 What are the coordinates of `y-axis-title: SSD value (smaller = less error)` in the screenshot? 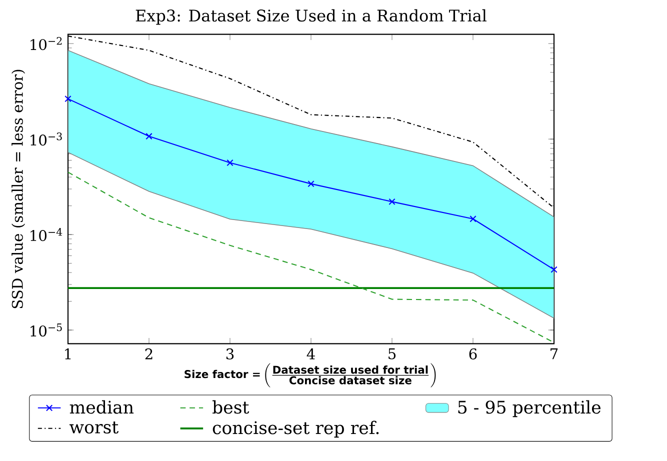 It's located at (18, 189).